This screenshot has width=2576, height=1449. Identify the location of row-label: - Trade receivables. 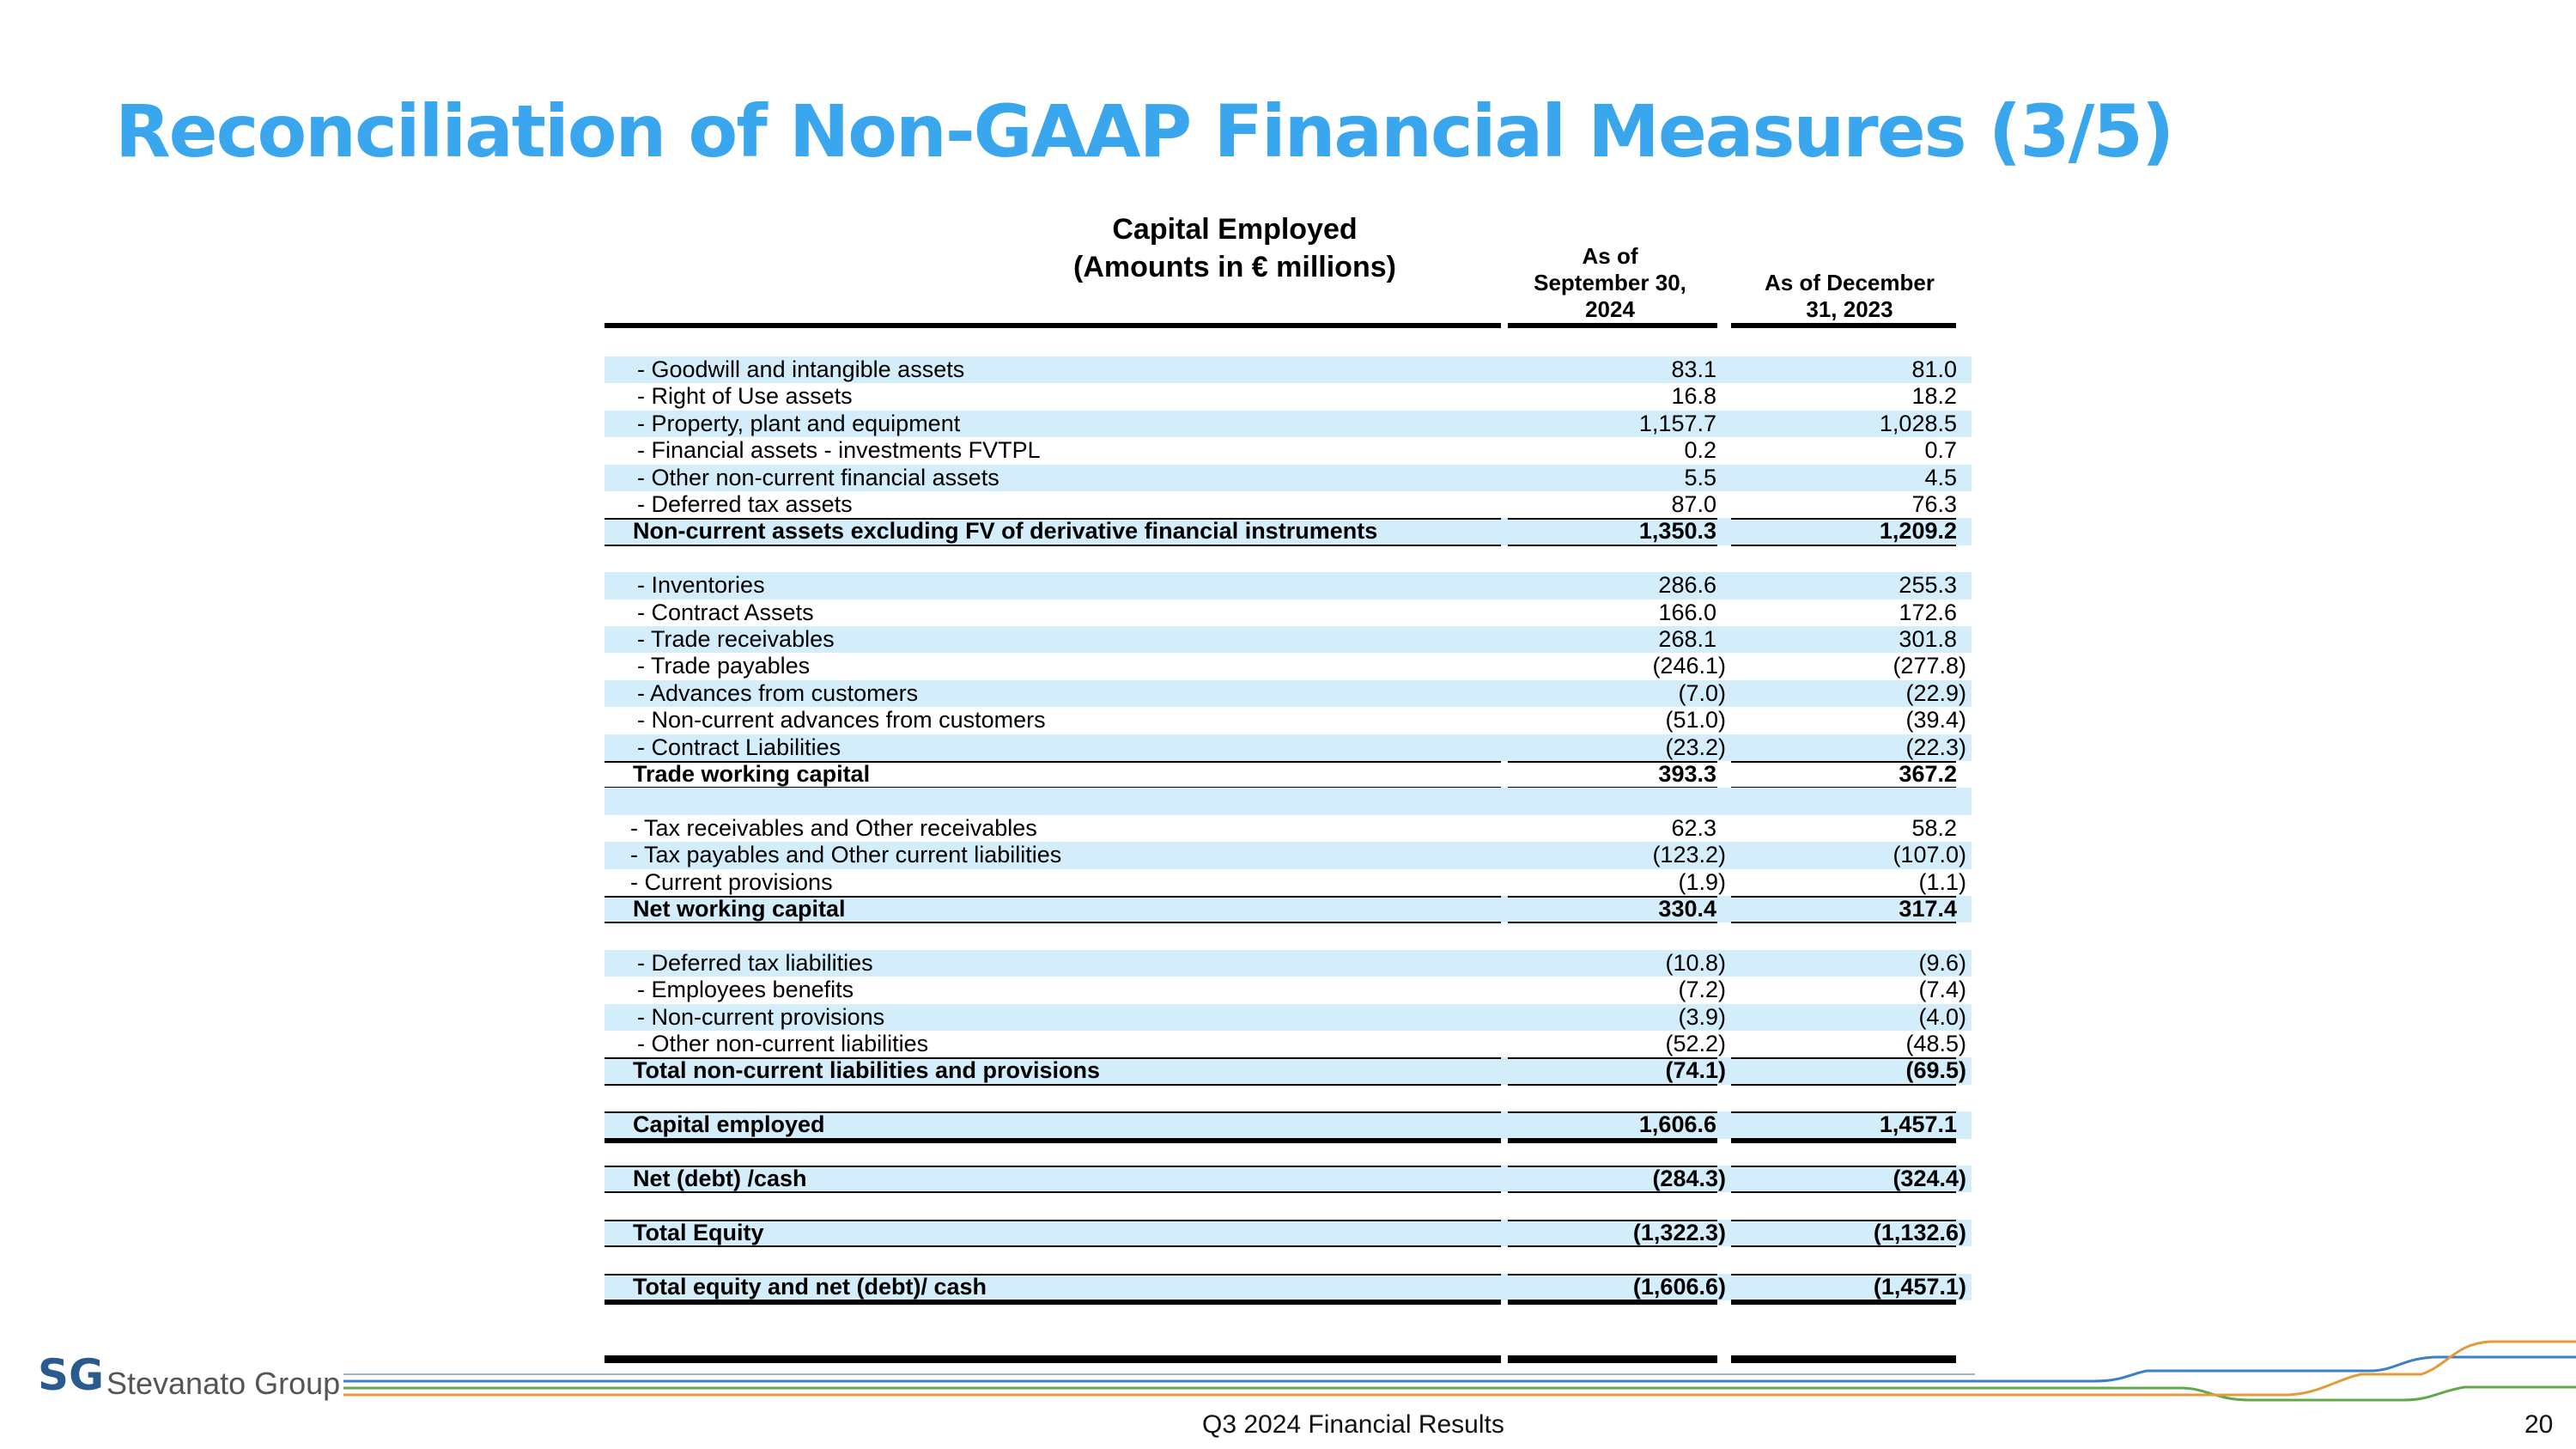
(736, 639).